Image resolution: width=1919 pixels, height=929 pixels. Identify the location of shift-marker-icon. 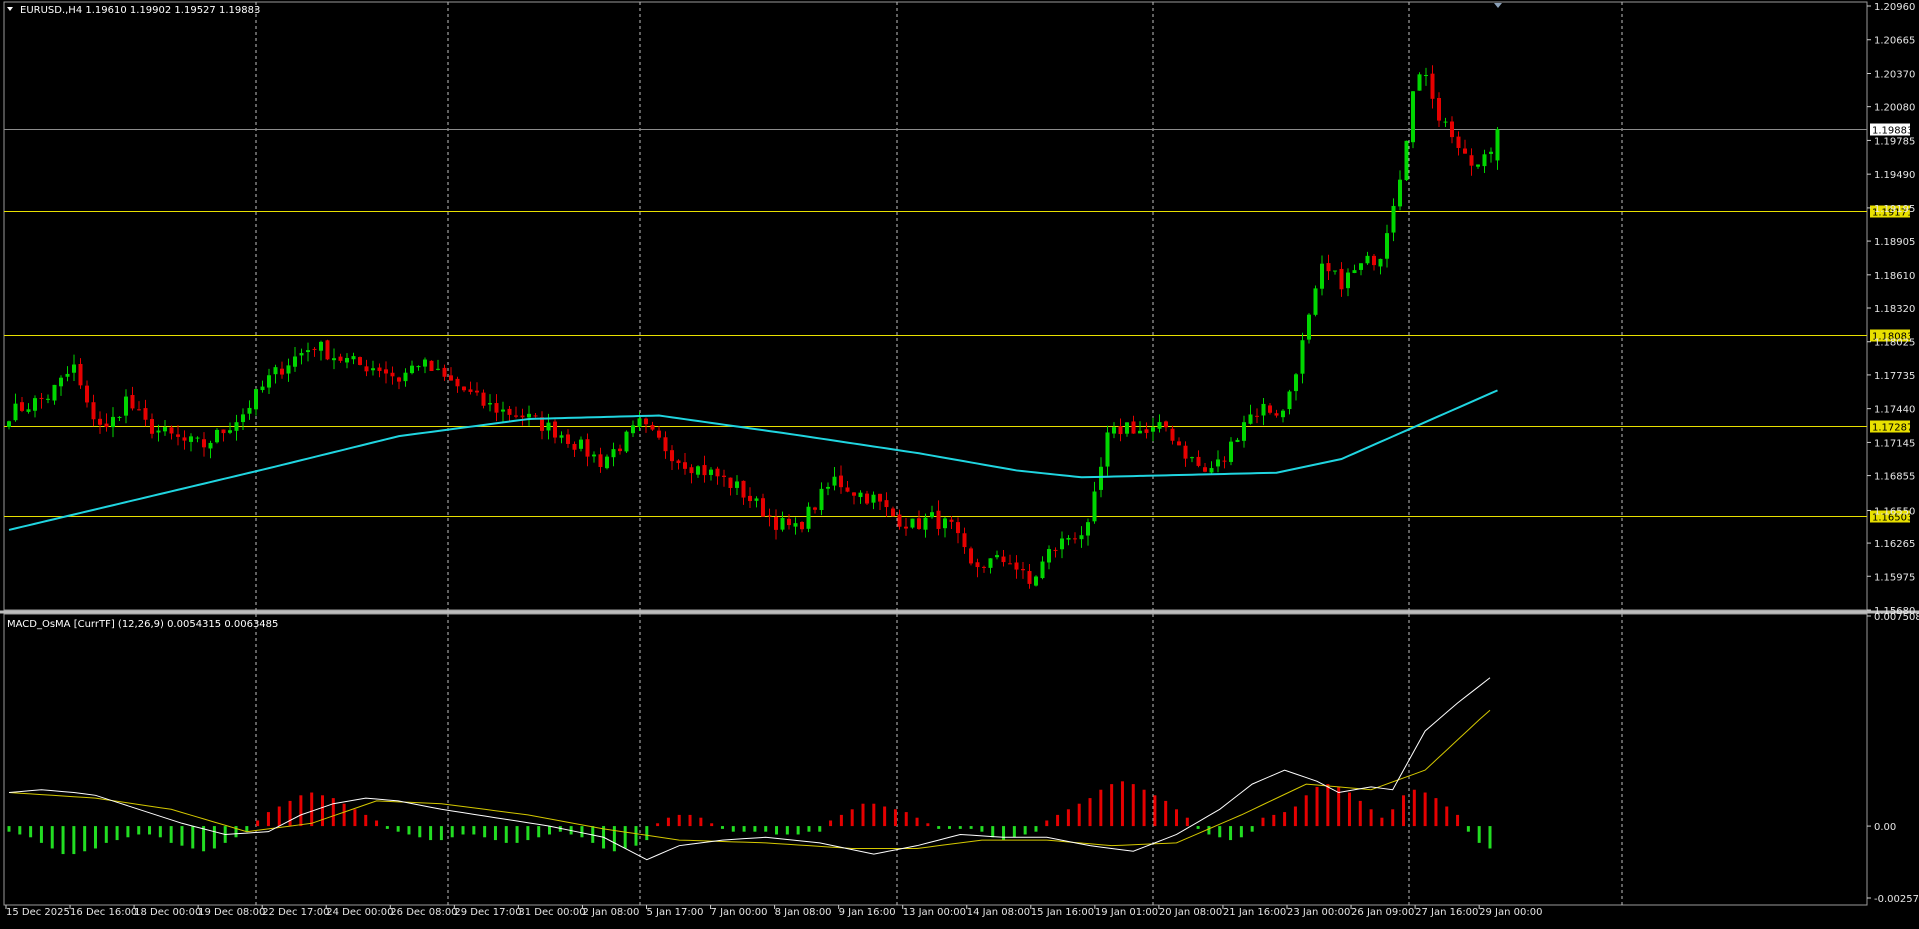
(1498, 5).